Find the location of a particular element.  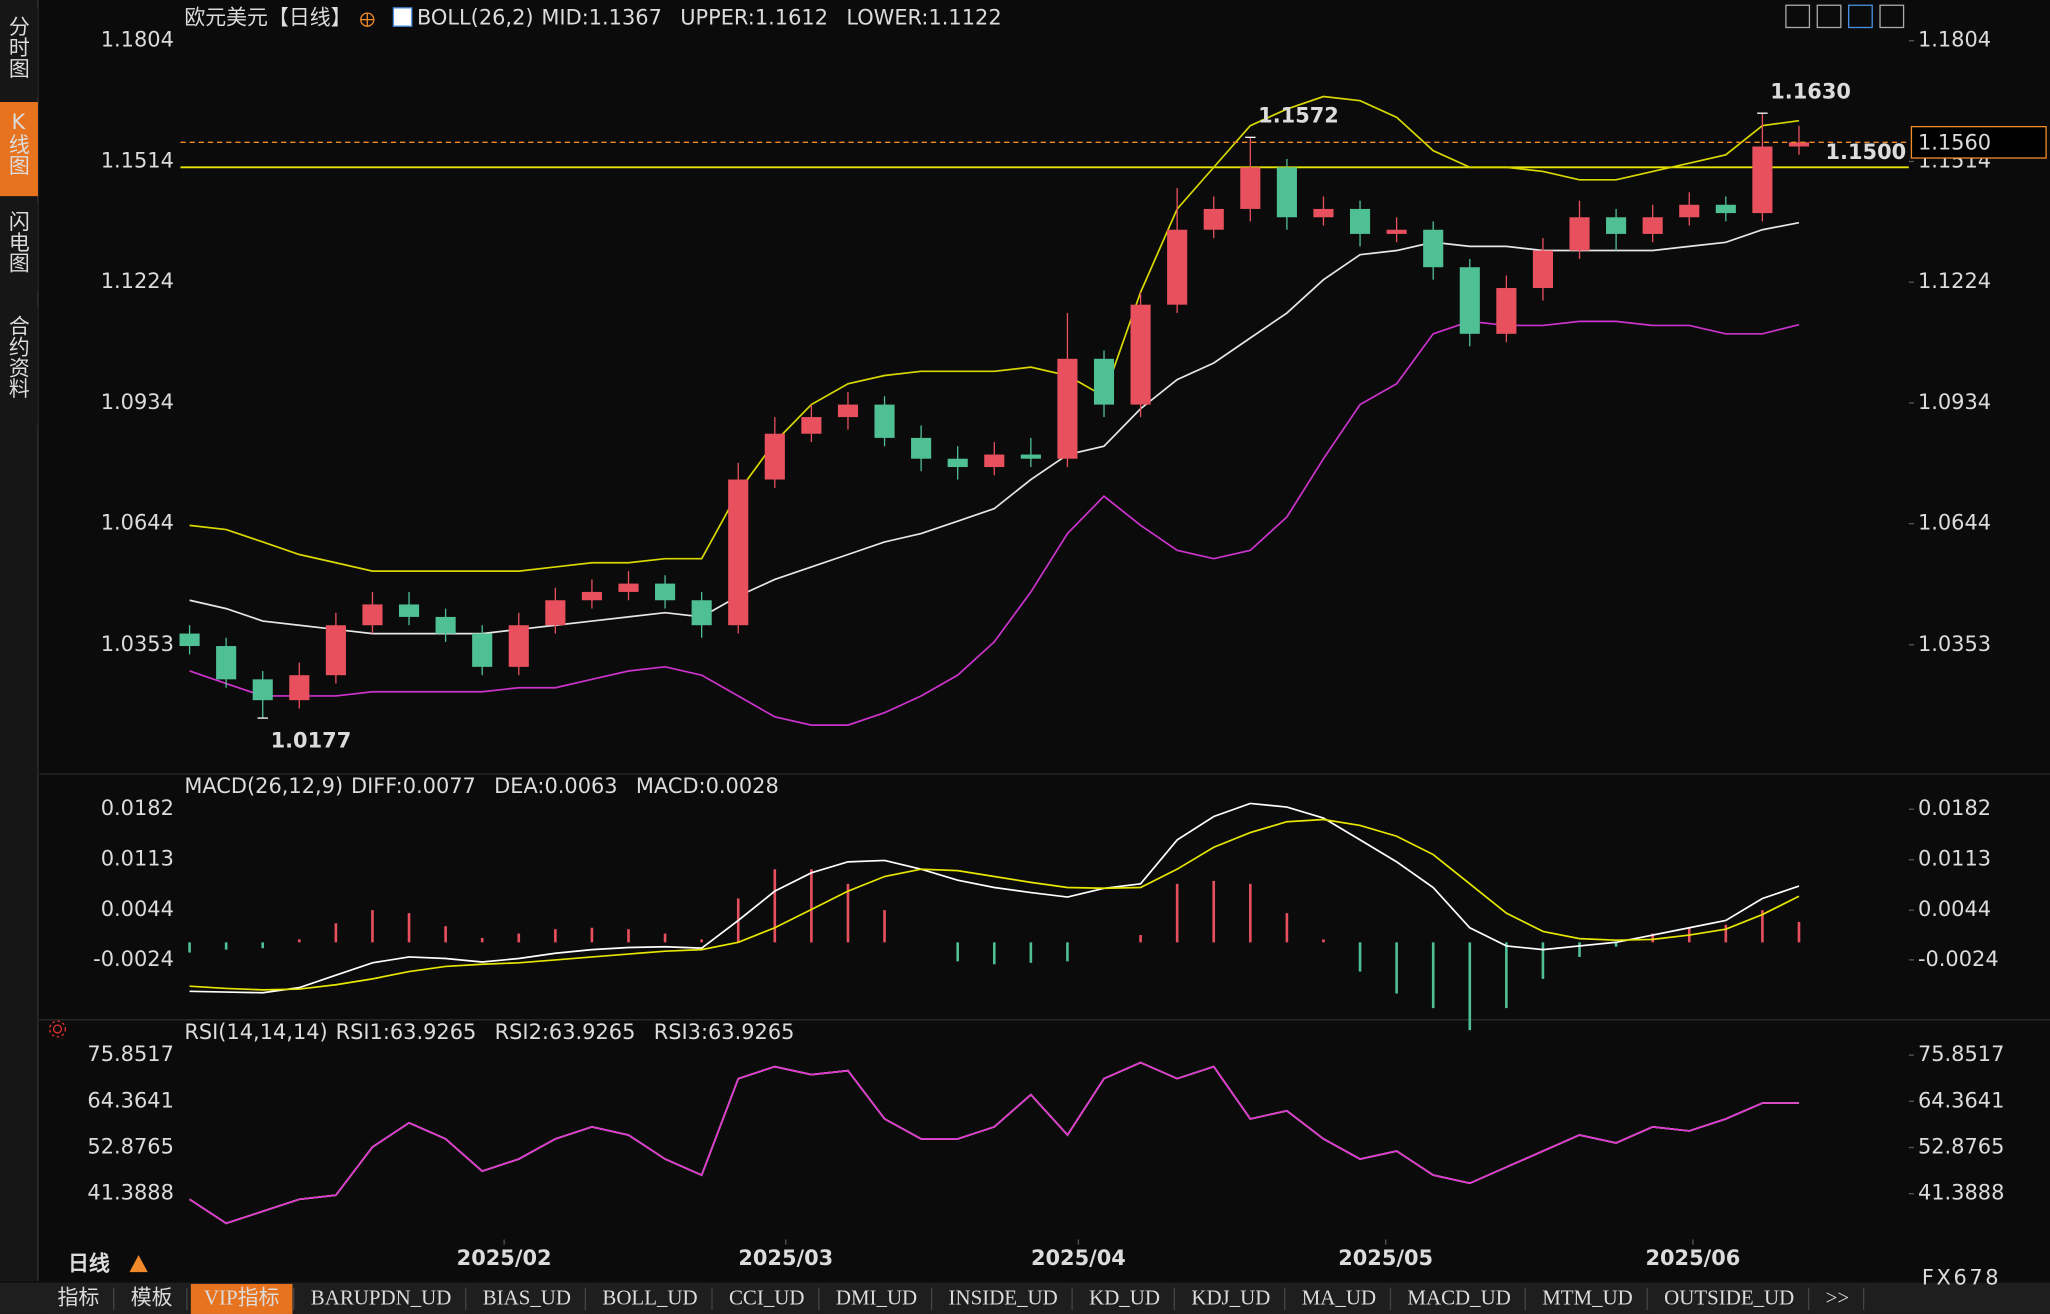

indicator-label: BOLL(26,2) is located at coordinates (475, 17).